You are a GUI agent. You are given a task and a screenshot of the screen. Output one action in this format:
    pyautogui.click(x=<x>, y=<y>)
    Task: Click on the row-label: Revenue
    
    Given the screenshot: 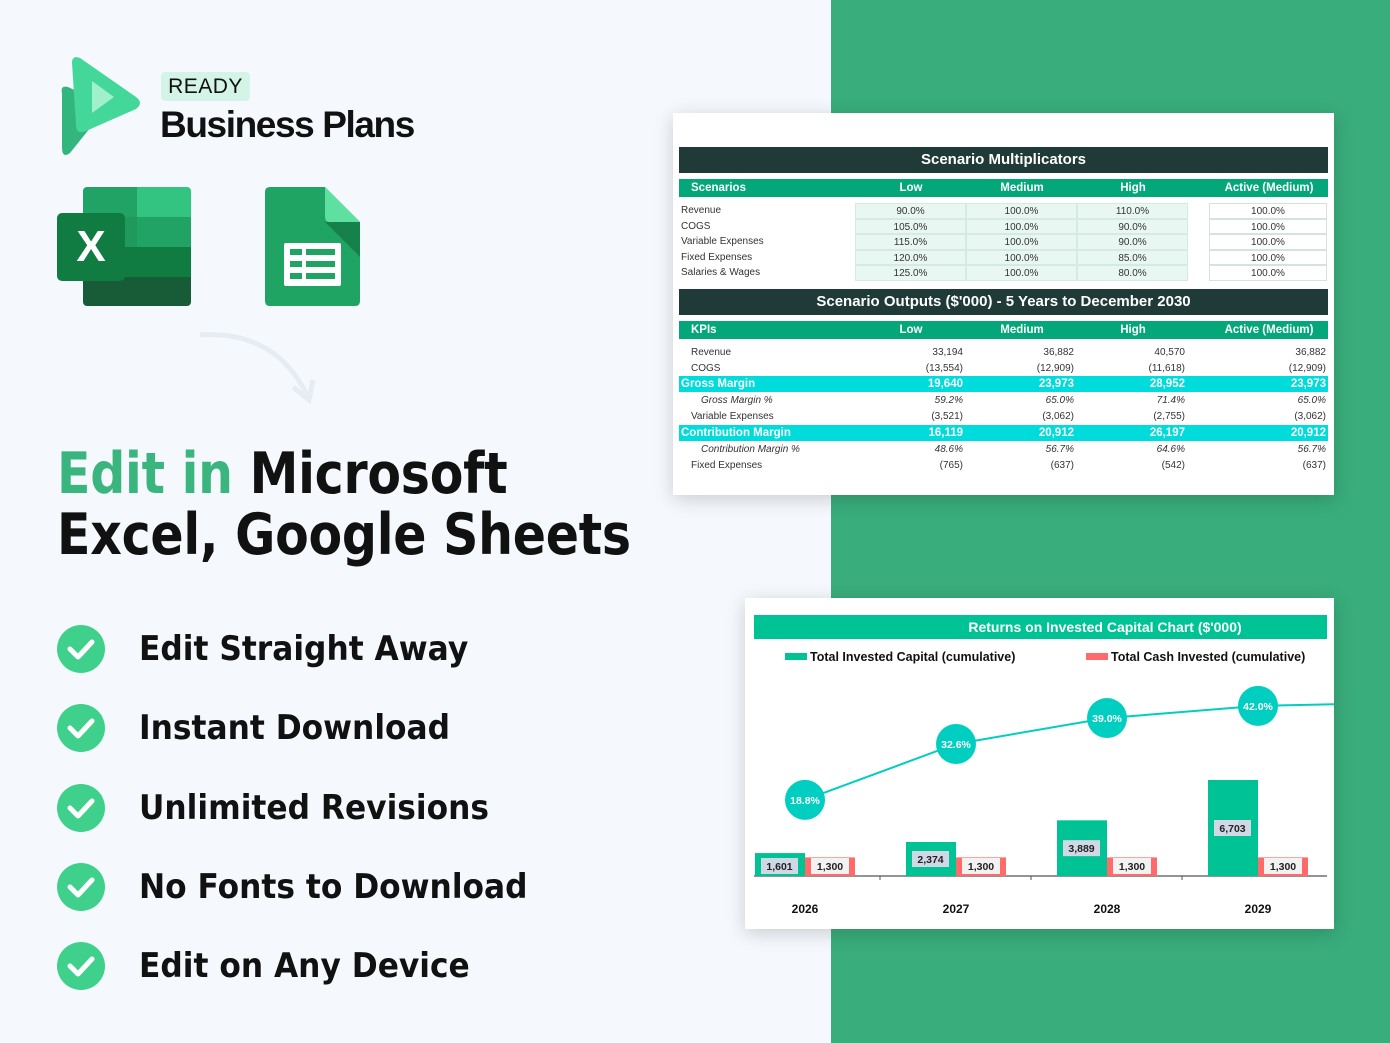 What is the action you would take?
    pyautogui.click(x=701, y=210)
    